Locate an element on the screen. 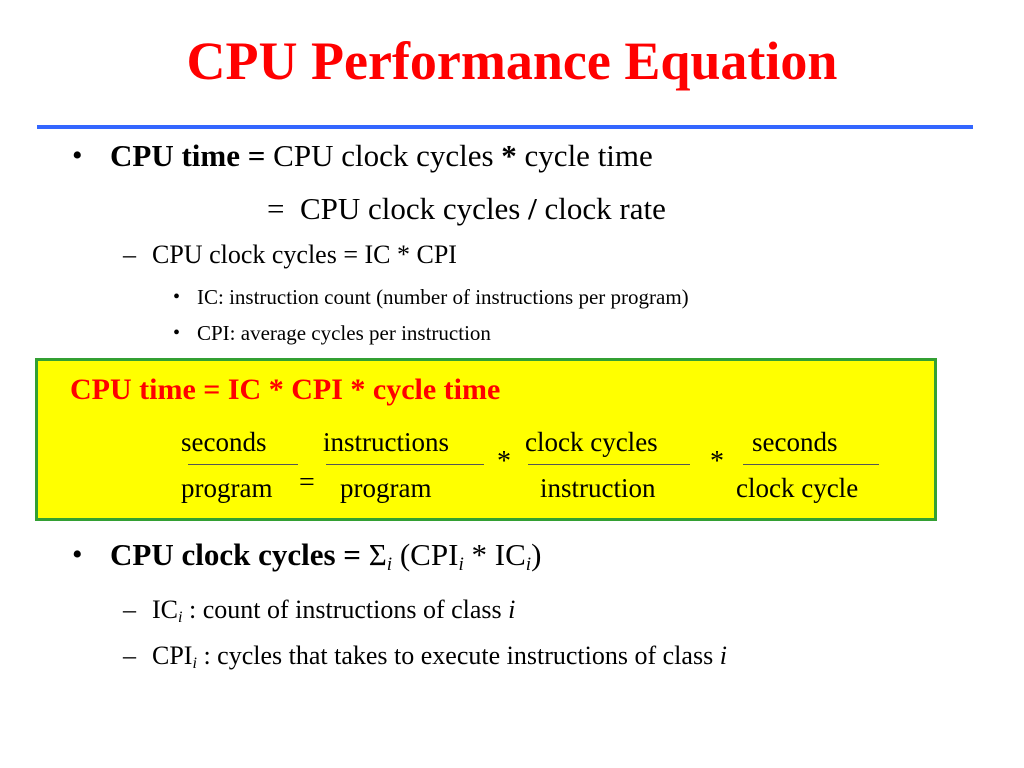  fraction-1-bar is located at coordinates (243, 464).